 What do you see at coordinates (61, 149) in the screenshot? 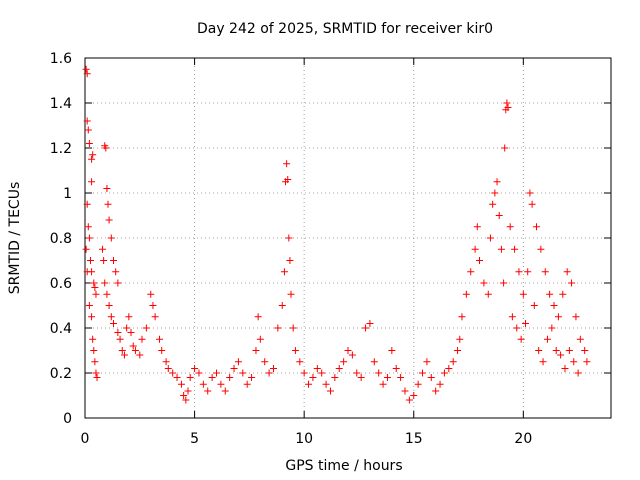
I see `y-tick-label: 1.2` at bounding box center [61, 149].